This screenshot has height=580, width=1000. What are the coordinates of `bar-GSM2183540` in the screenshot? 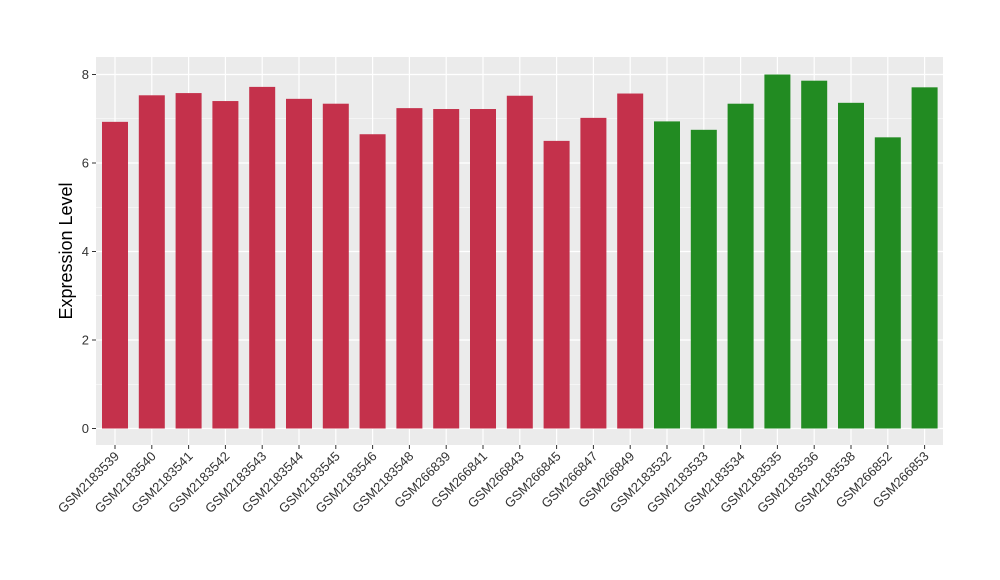 It's located at (151, 262).